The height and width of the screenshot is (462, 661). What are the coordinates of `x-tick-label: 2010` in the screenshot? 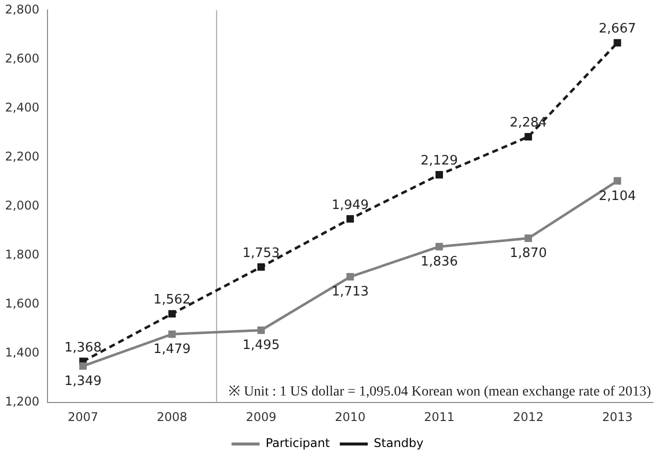 It's located at (350, 417).